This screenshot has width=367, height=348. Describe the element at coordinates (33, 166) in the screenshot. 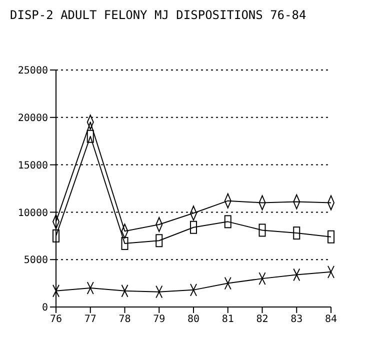

I see `y-tick-label: 15000` at that location.